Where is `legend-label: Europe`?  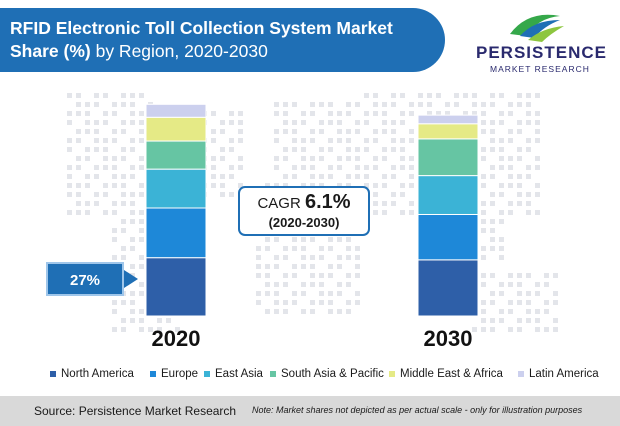
legend-label: Europe is located at coordinates (180, 374).